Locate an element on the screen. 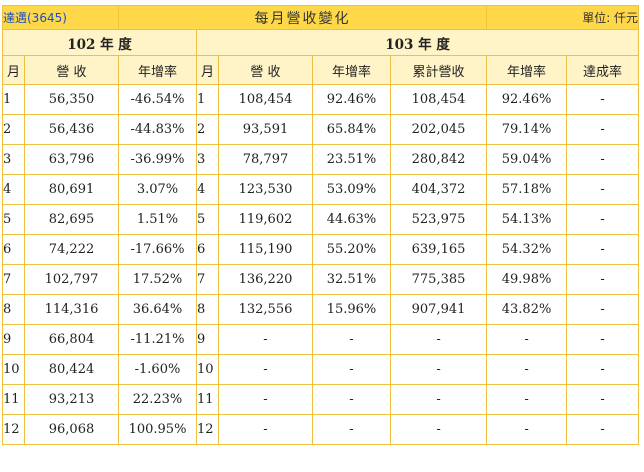 This screenshot has height=472, width=644. month-102-cell: 2 is located at coordinates (13, 129).